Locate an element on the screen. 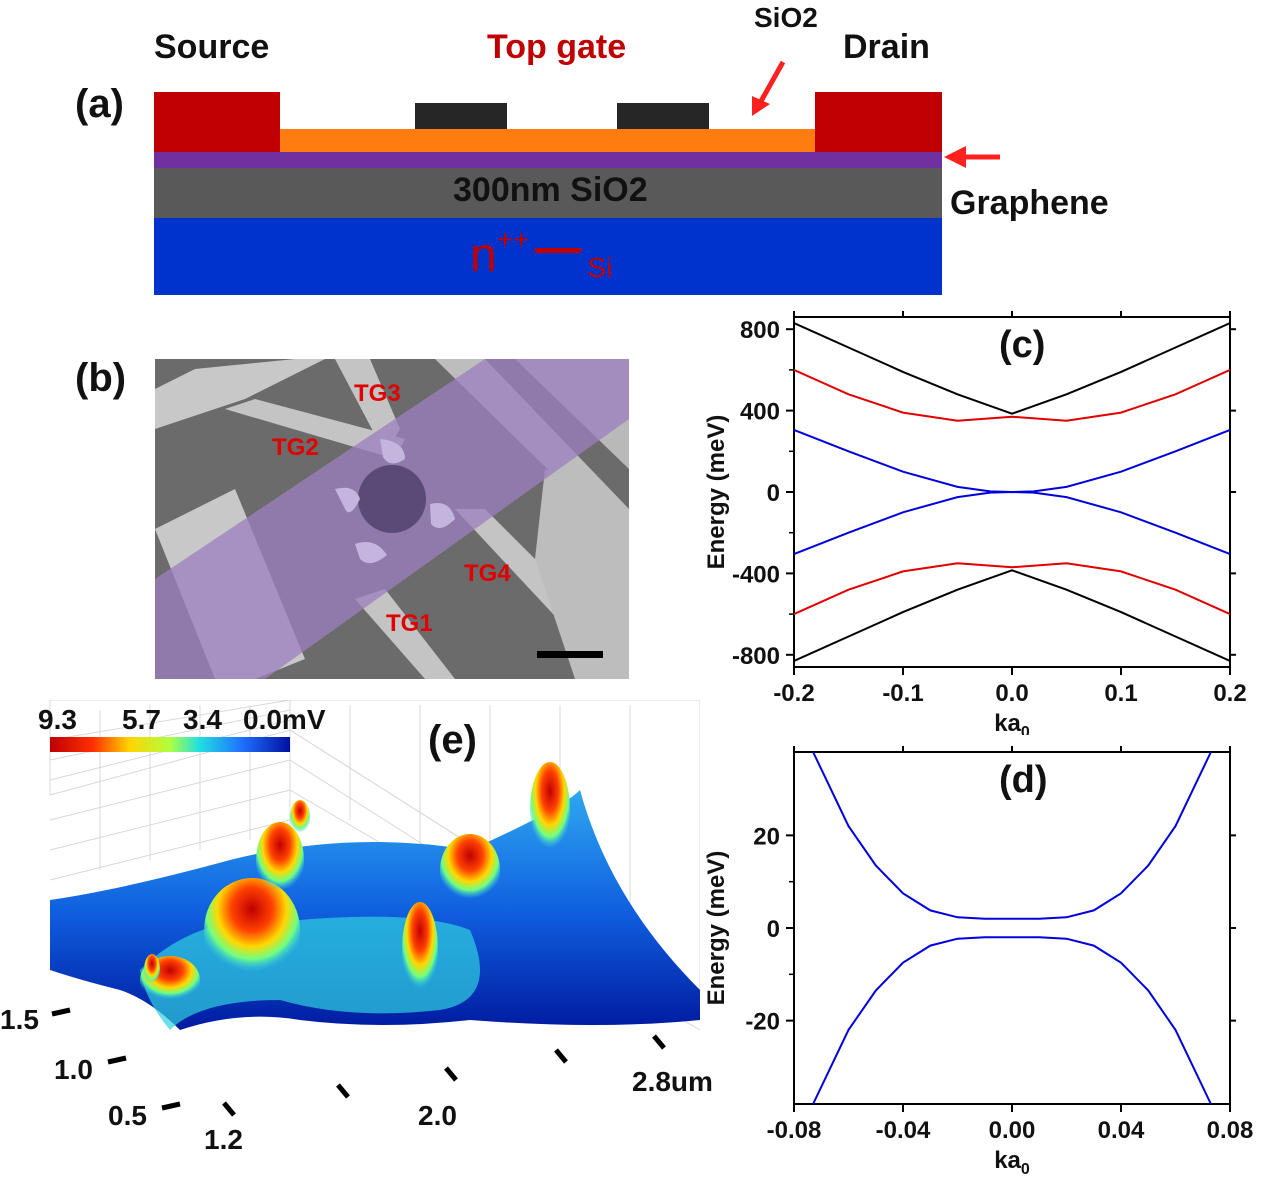 This screenshot has width=1261, height=1183. graphene-label: Graphene is located at coordinates (1029, 203).